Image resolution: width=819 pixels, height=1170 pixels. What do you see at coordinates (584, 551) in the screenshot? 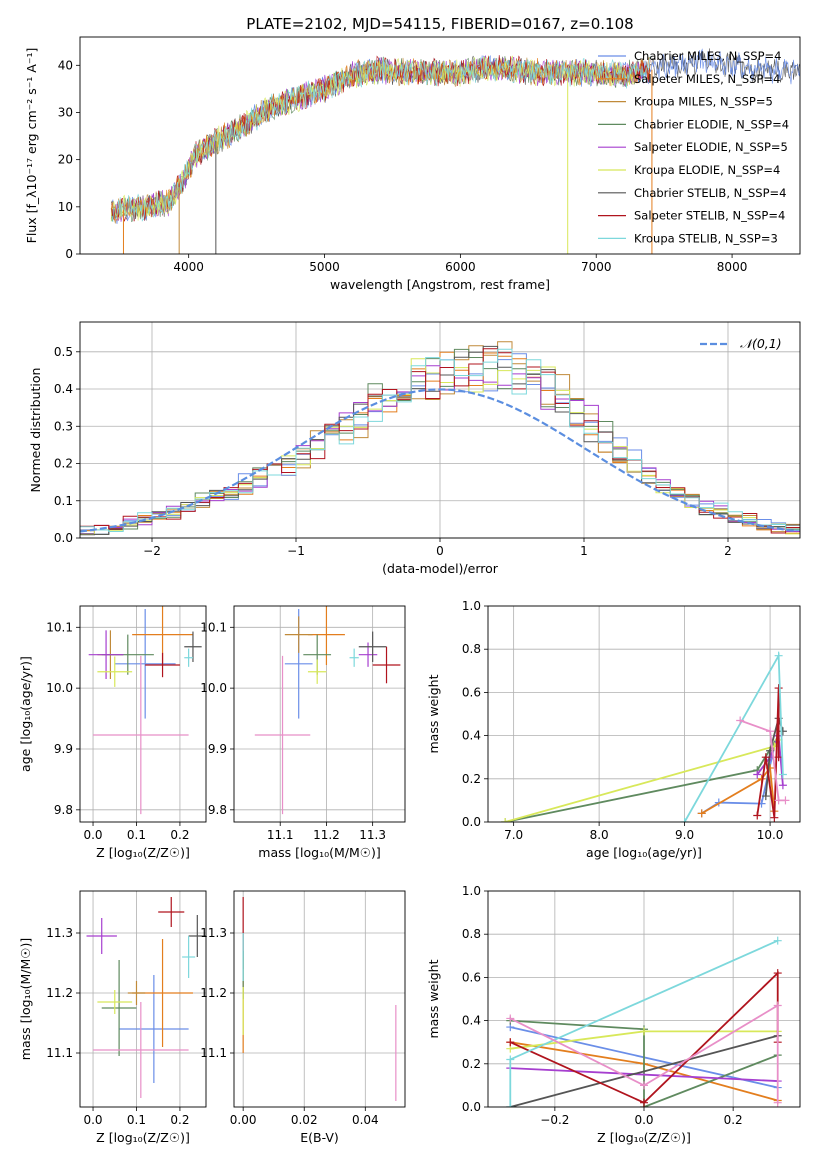
I see `x-tick-label: 1` at bounding box center [584, 551].